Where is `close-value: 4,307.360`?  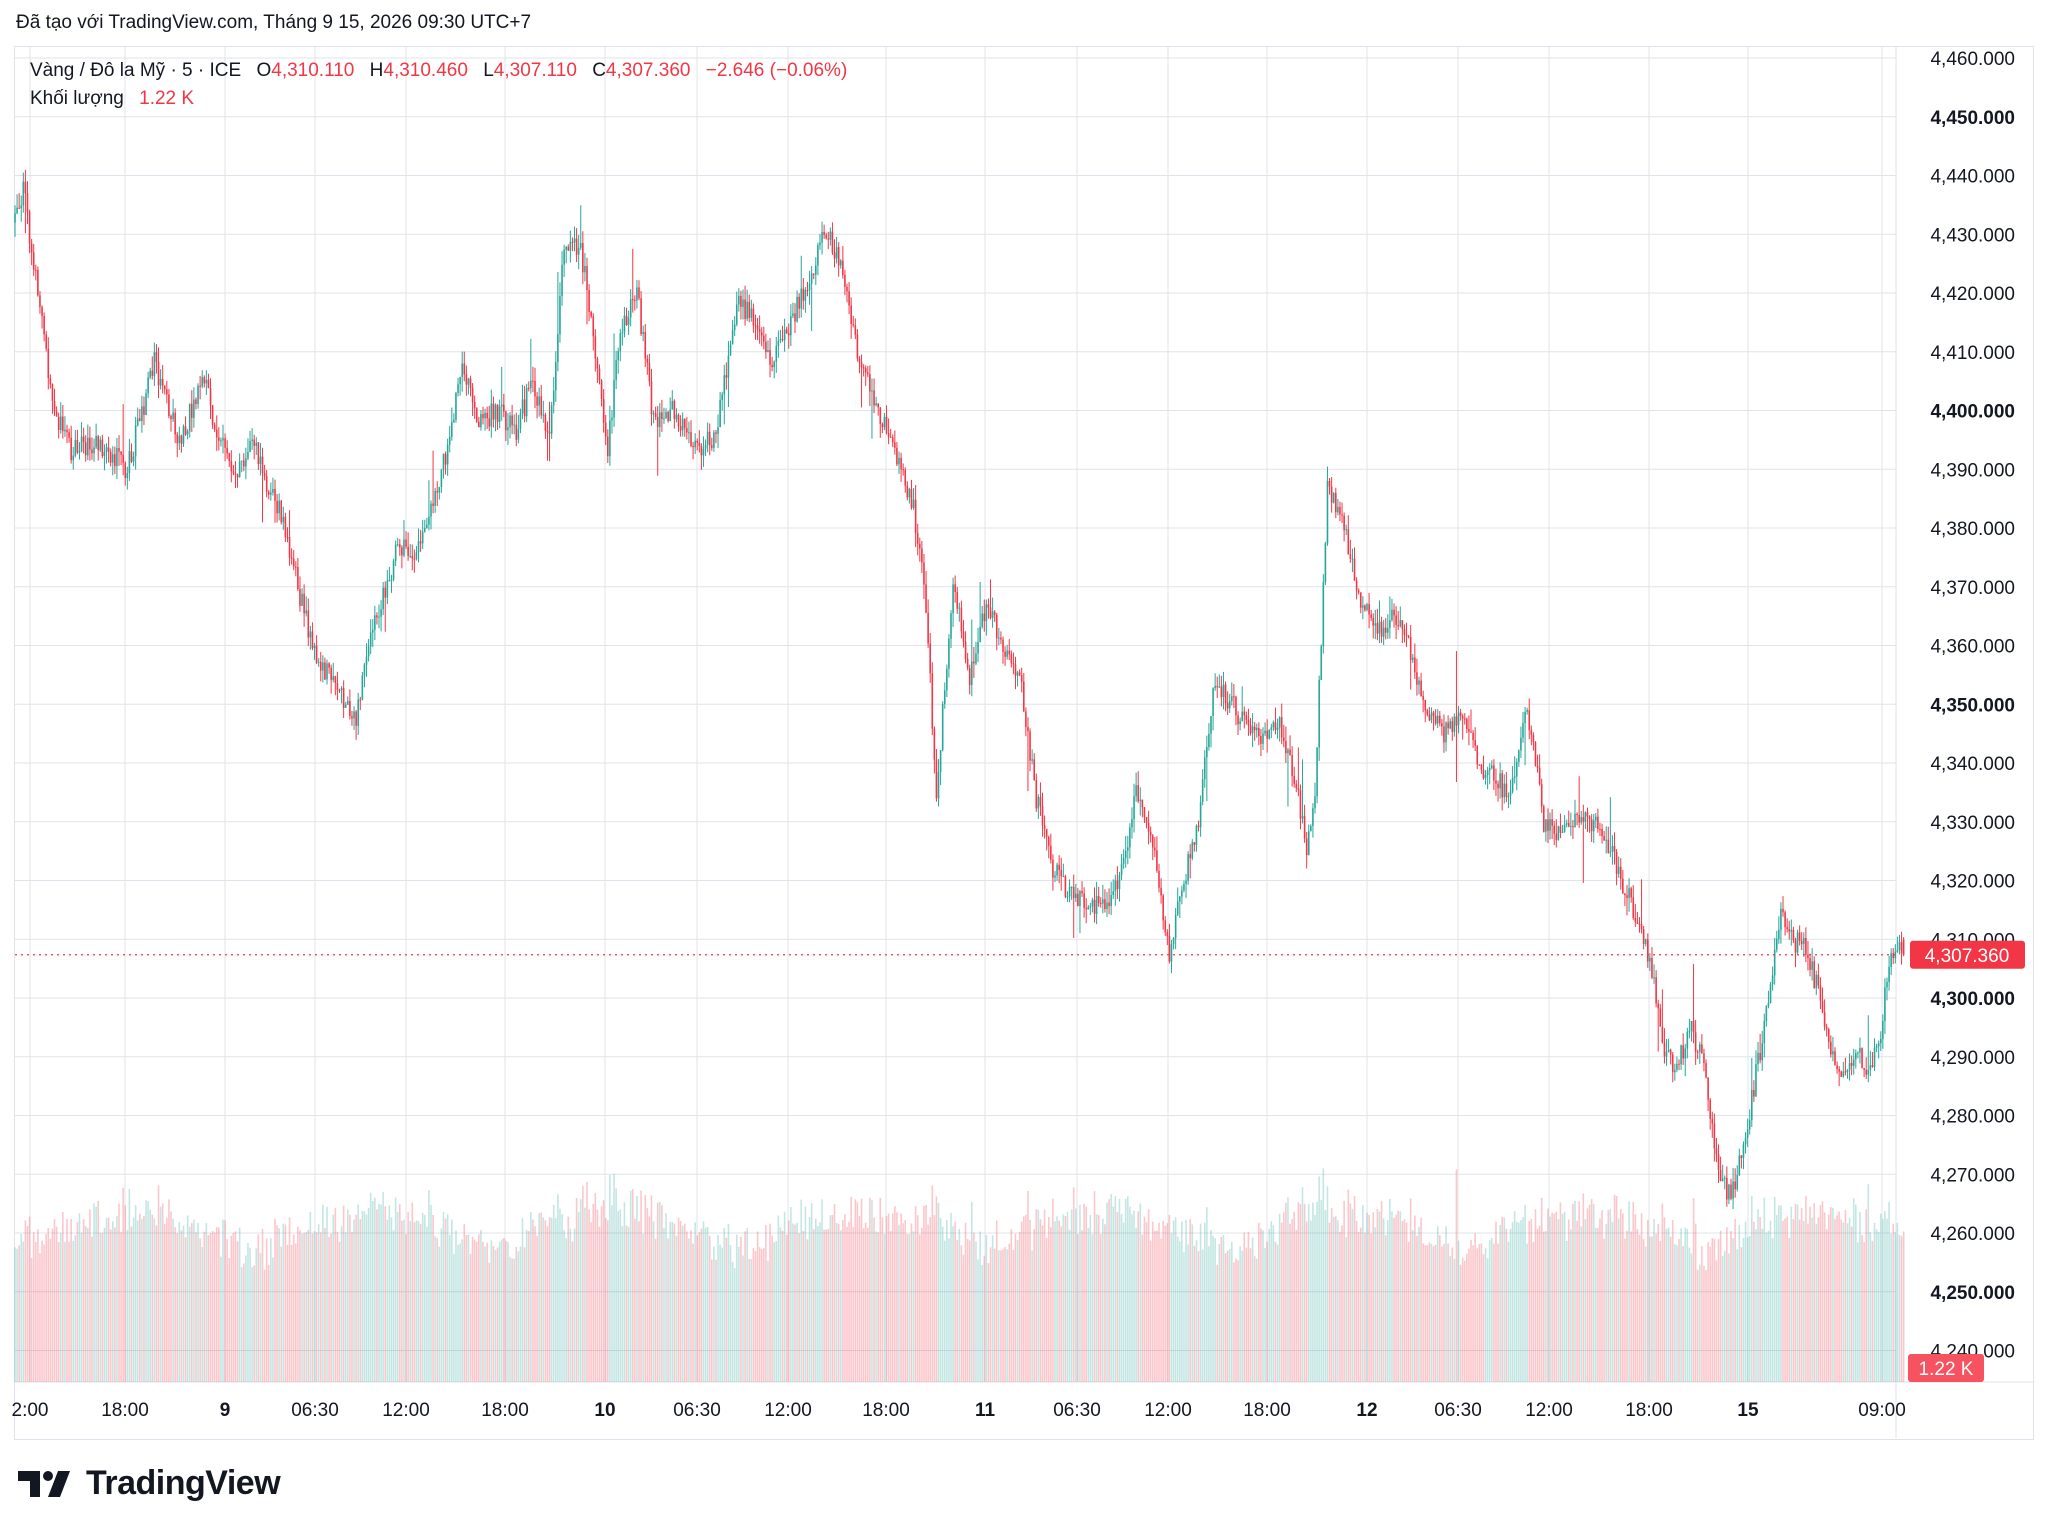 close-value: 4,307.360 is located at coordinates (648, 70).